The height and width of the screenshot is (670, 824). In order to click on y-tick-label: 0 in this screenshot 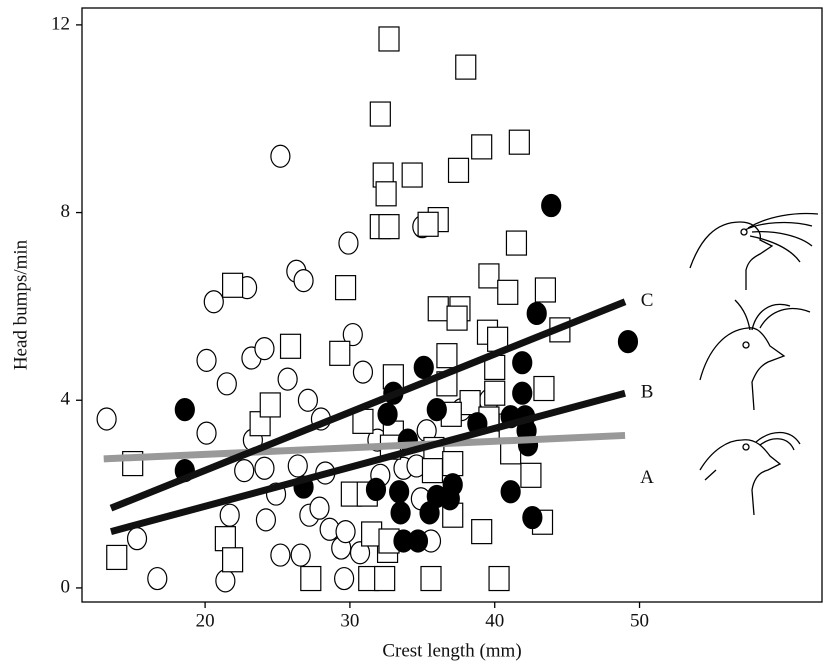, I will do `click(66, 586)`.